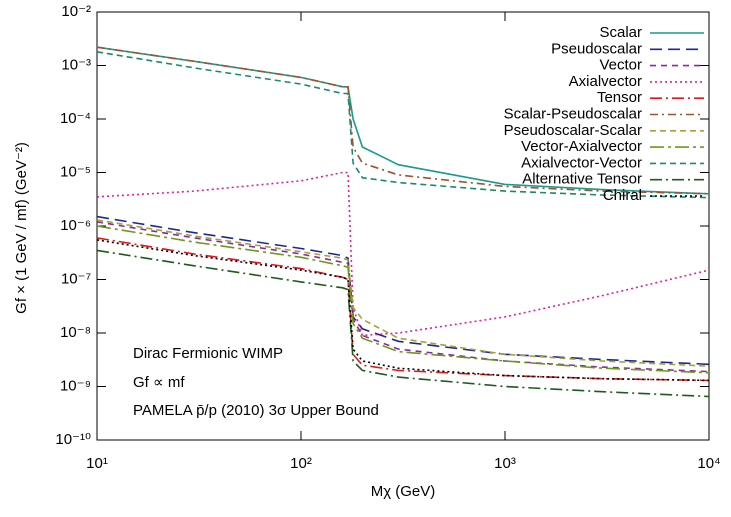  I want to click on legend-label: Vector, so click(620, 65).